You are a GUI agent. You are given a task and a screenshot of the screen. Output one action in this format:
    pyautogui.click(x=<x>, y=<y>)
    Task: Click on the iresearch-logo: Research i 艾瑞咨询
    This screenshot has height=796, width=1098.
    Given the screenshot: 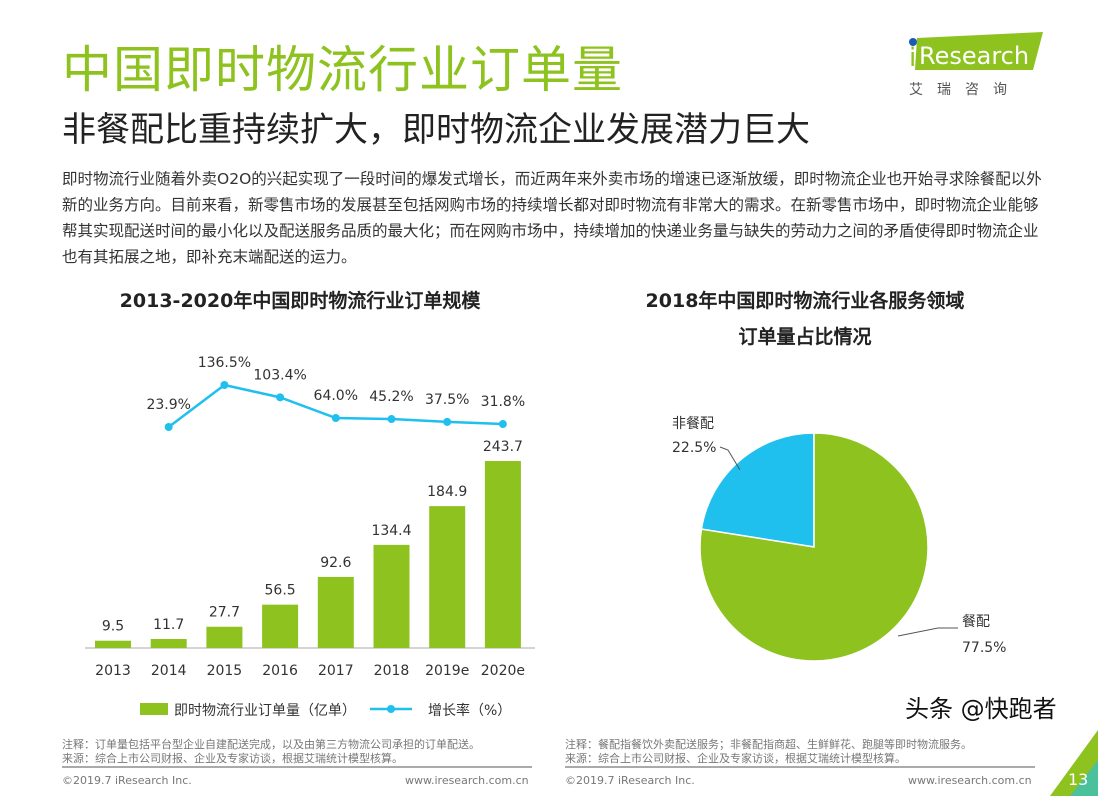 What is the action you would take?
    pyautogui.click(x=976, y=65)
    